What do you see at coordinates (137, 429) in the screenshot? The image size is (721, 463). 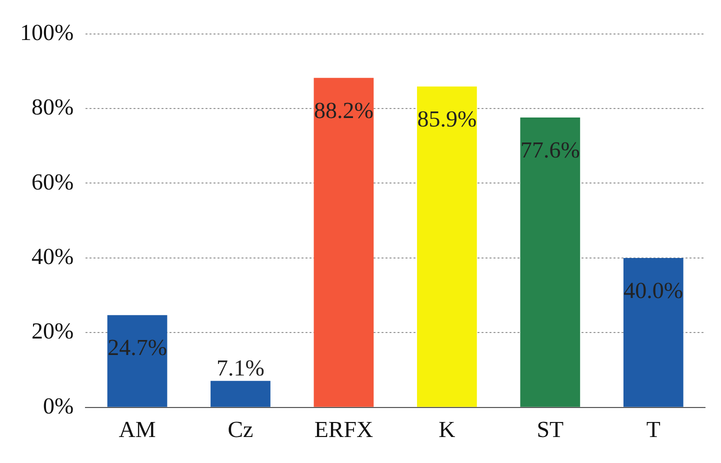 I see `x-tick-label: AM` at bounding box center [137, 429].